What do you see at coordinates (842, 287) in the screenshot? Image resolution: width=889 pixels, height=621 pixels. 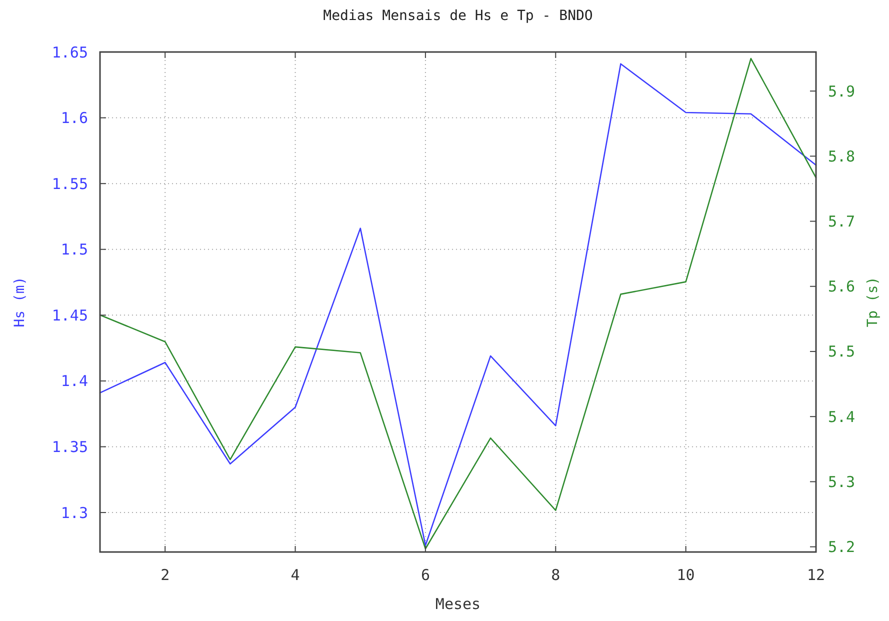 I see `y2-tick-label: 5.6` at bounding box center [842, 287].